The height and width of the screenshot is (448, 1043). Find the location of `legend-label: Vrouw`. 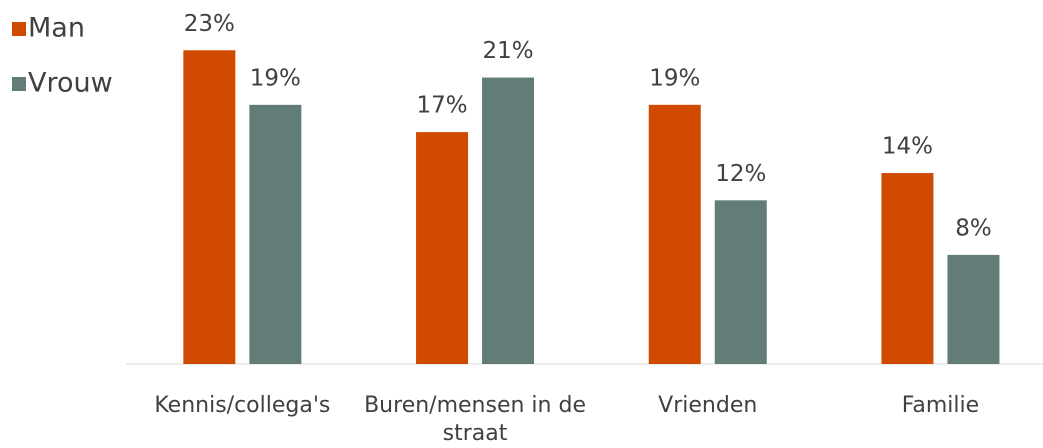

legend-label: Vrouw is located at coordinates (70, 83).